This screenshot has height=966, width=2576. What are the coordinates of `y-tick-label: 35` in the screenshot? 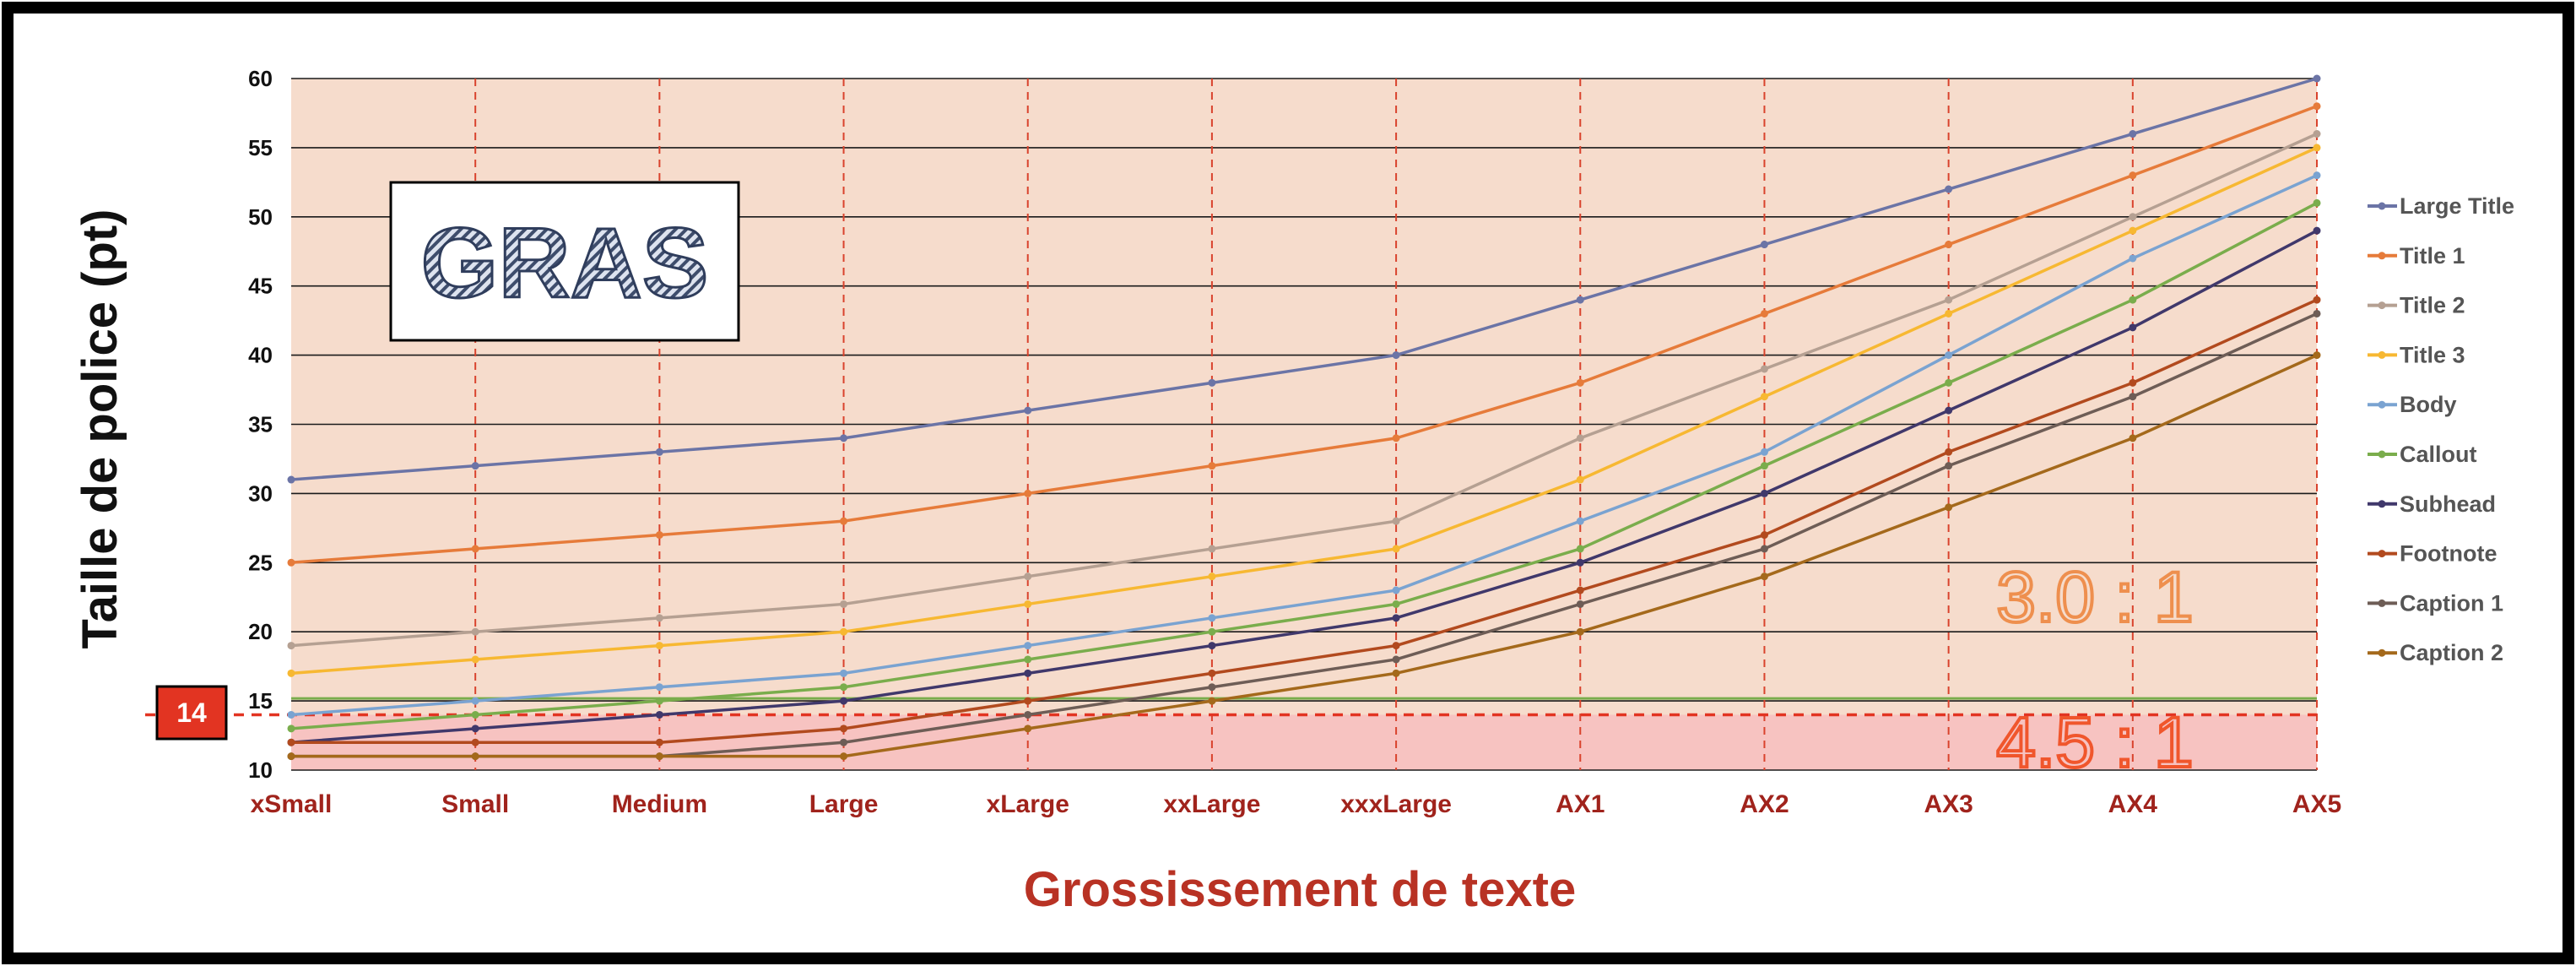 It's located at (260, 424).